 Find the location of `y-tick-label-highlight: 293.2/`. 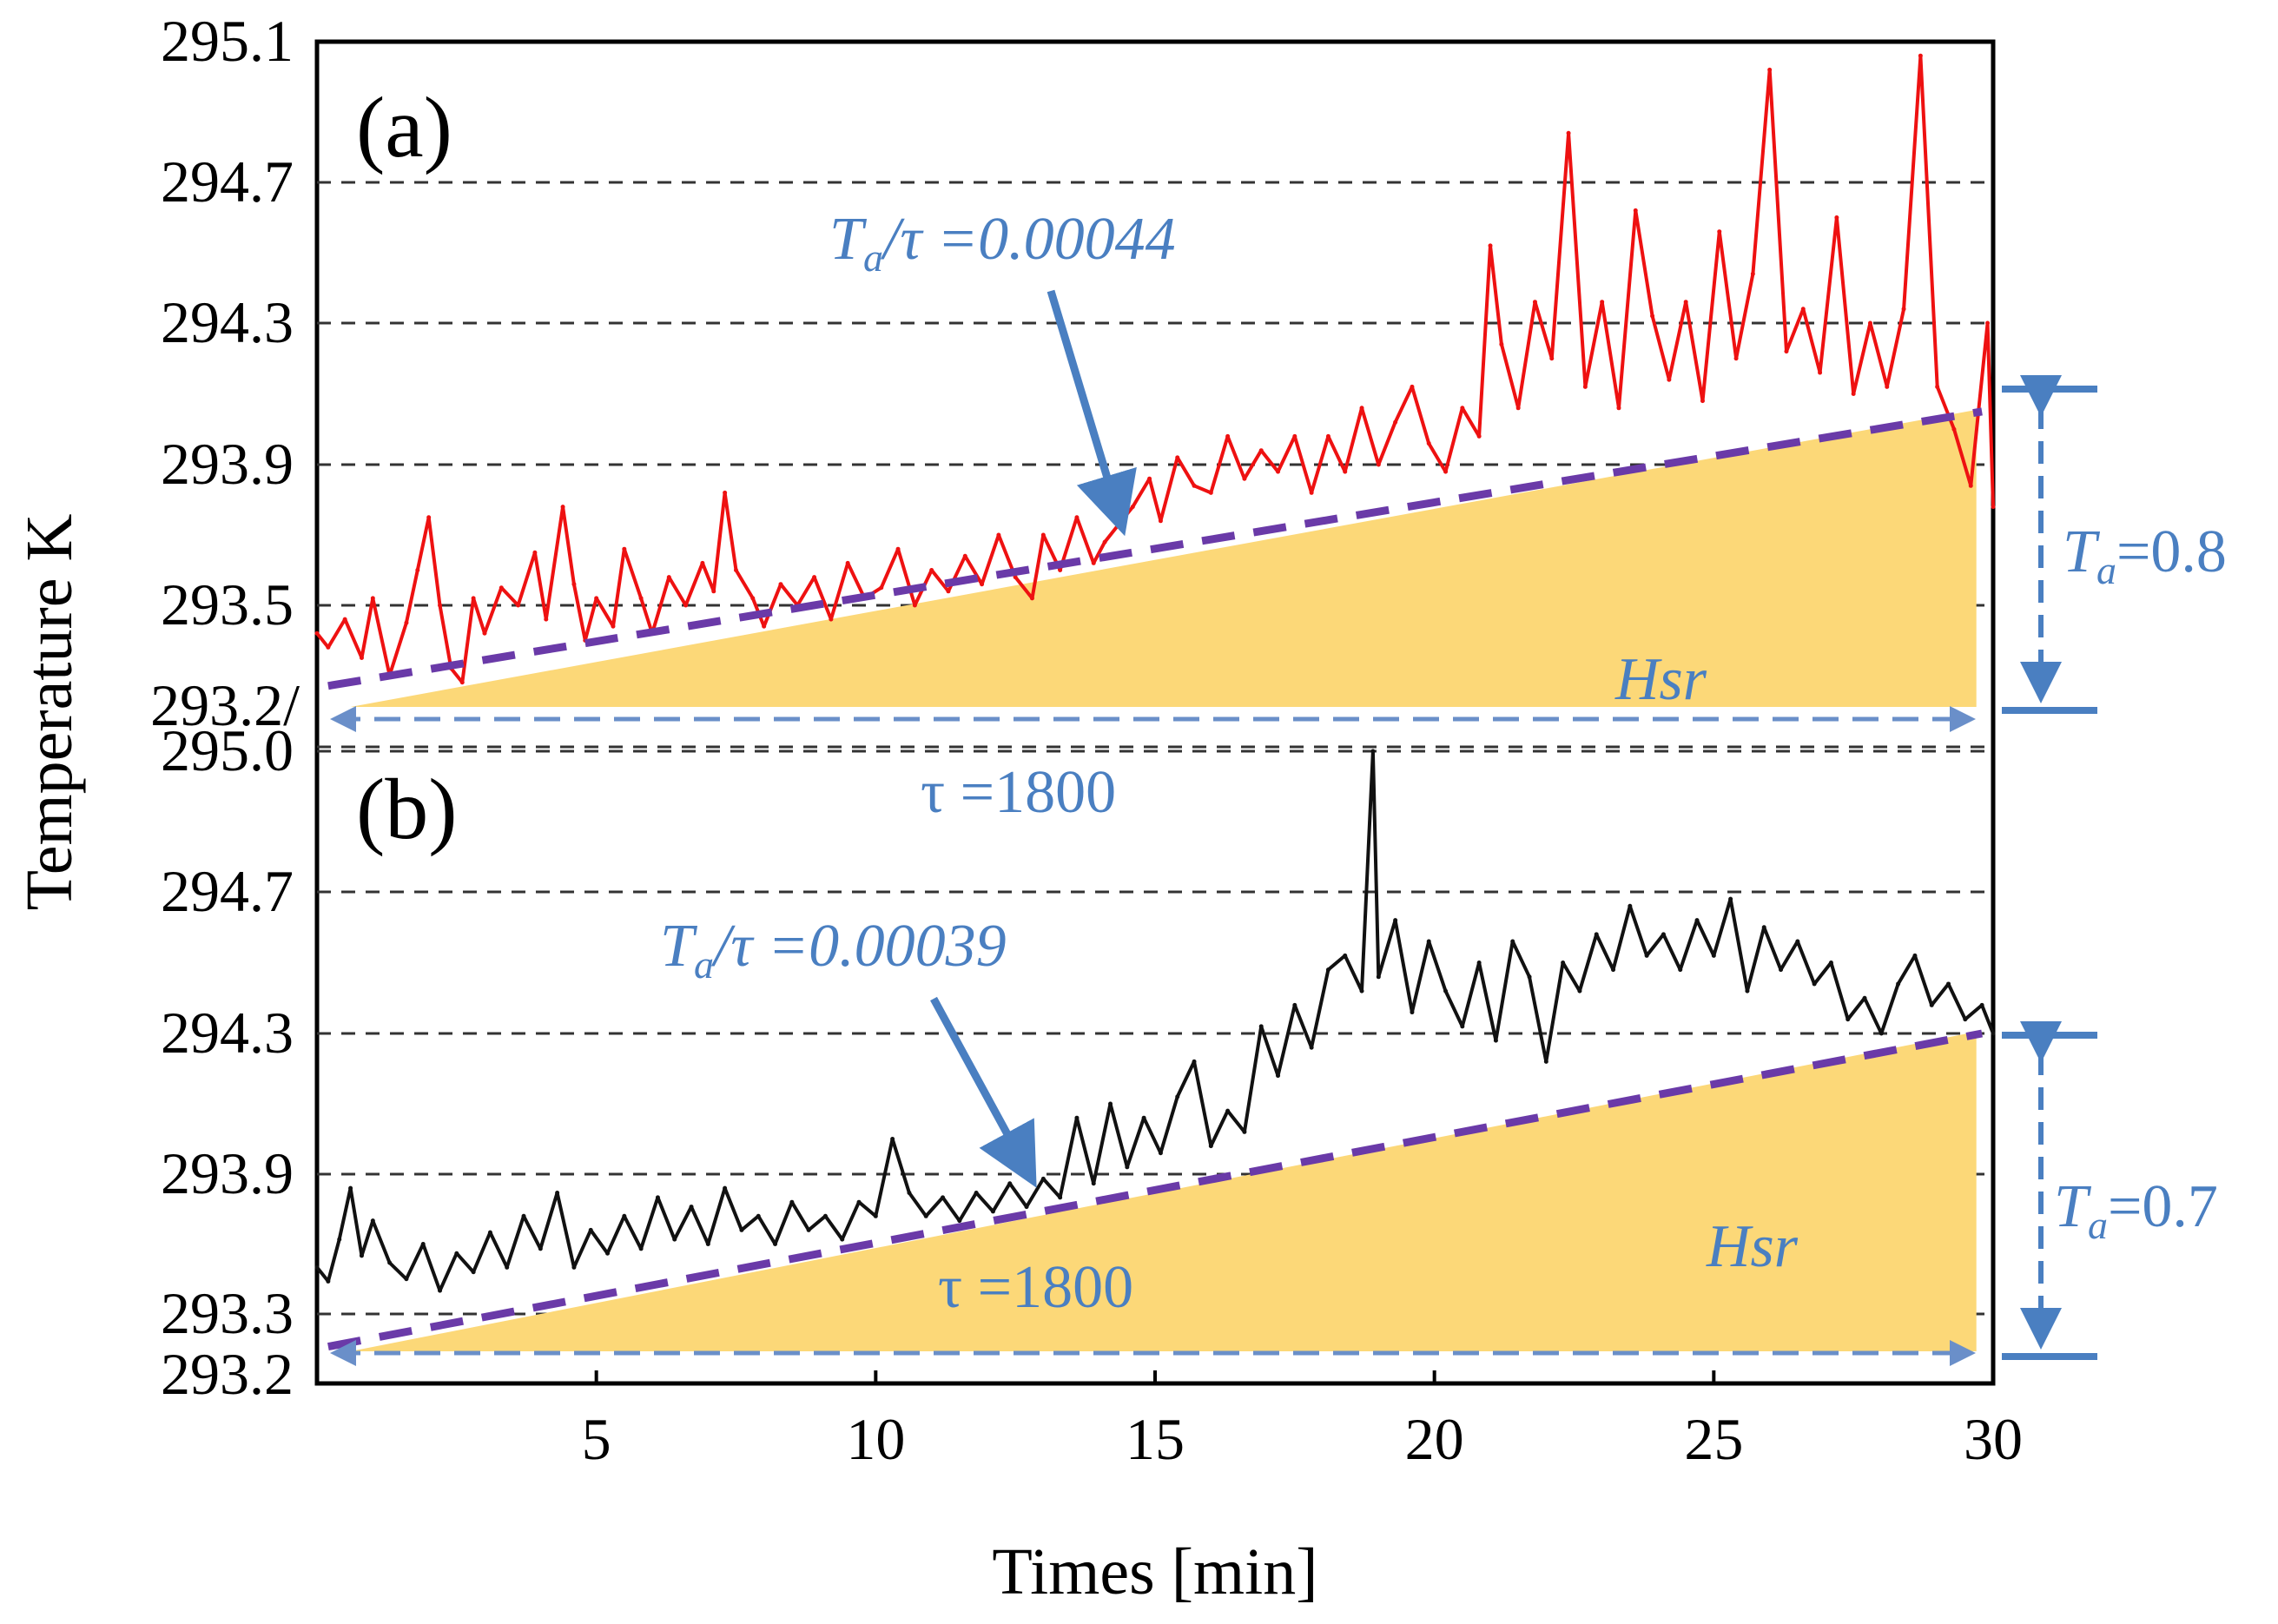

y-tick-label-highlight: 293.2/ is located at coordinates (225, 705).